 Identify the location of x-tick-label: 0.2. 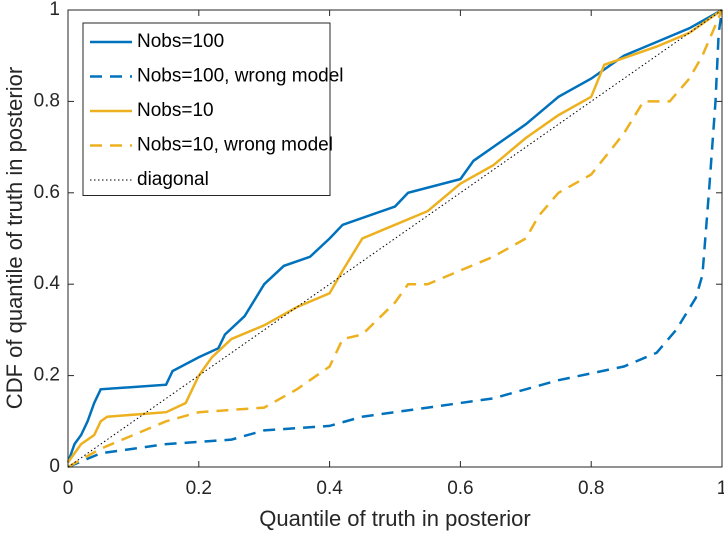
(199, 488).